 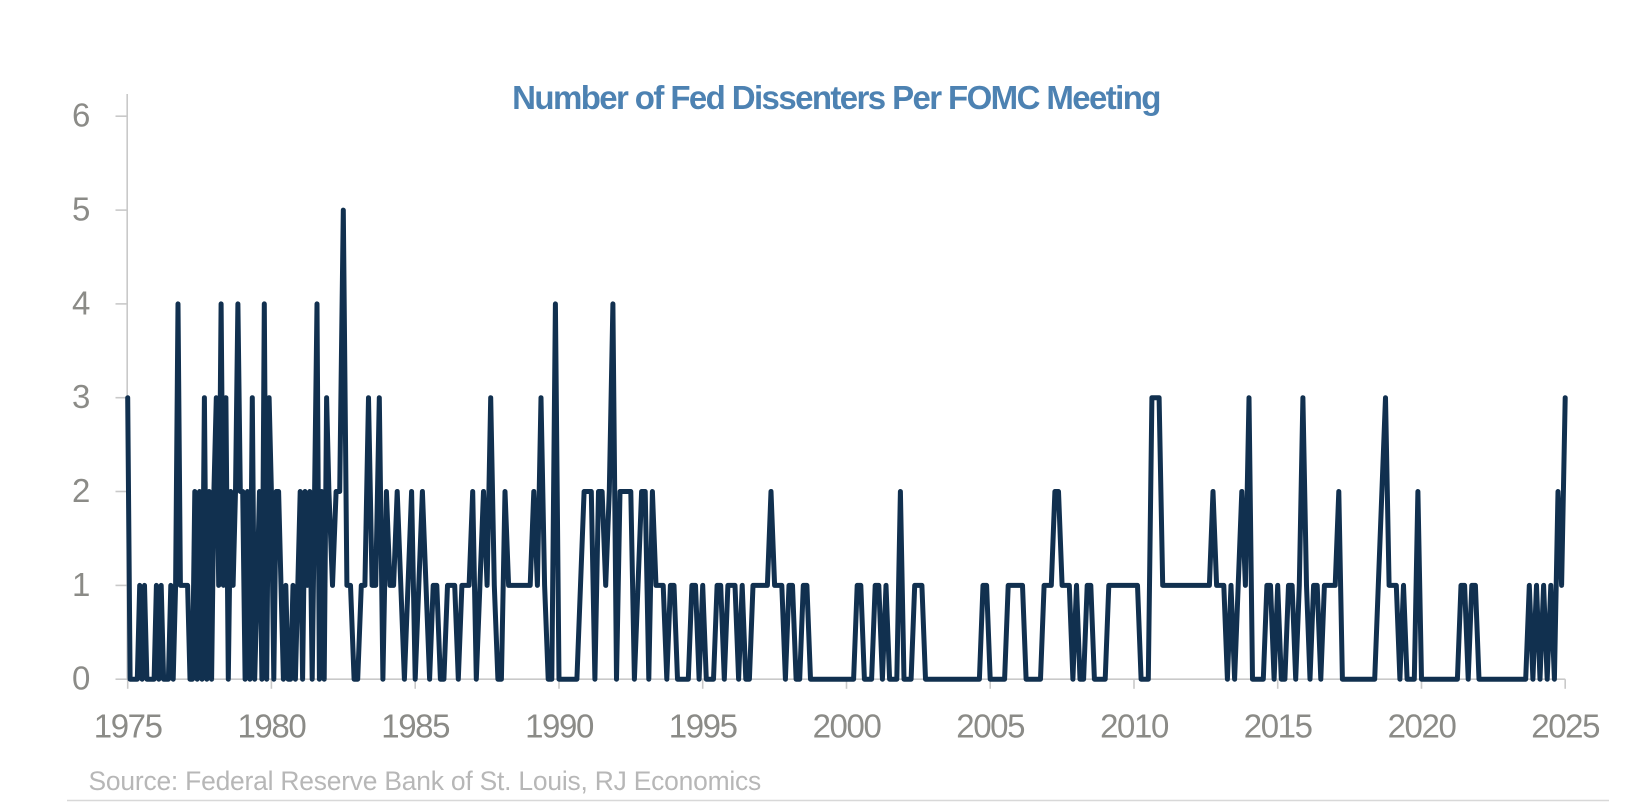 What do you see at coordinates (80, 584) in the screenshot?
I see `svg-text: 1` at bounding box center [80, 584].